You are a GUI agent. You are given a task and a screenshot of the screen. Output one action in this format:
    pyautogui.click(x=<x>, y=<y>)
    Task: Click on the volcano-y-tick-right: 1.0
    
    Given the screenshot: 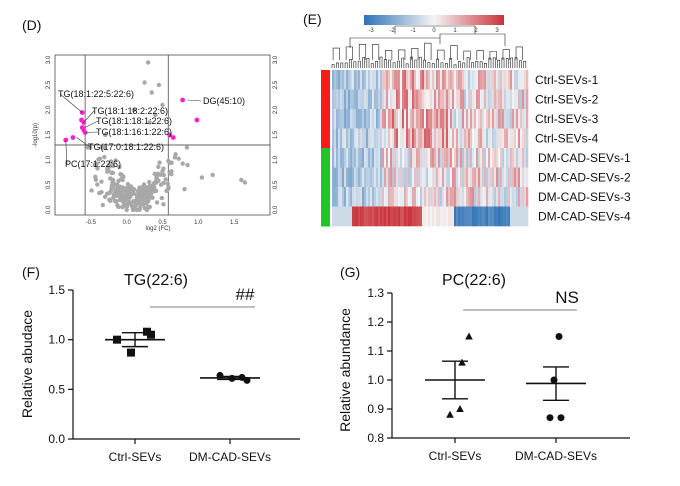 What is the action you would take?
    pyautogui.click(x=276, y=159)
    